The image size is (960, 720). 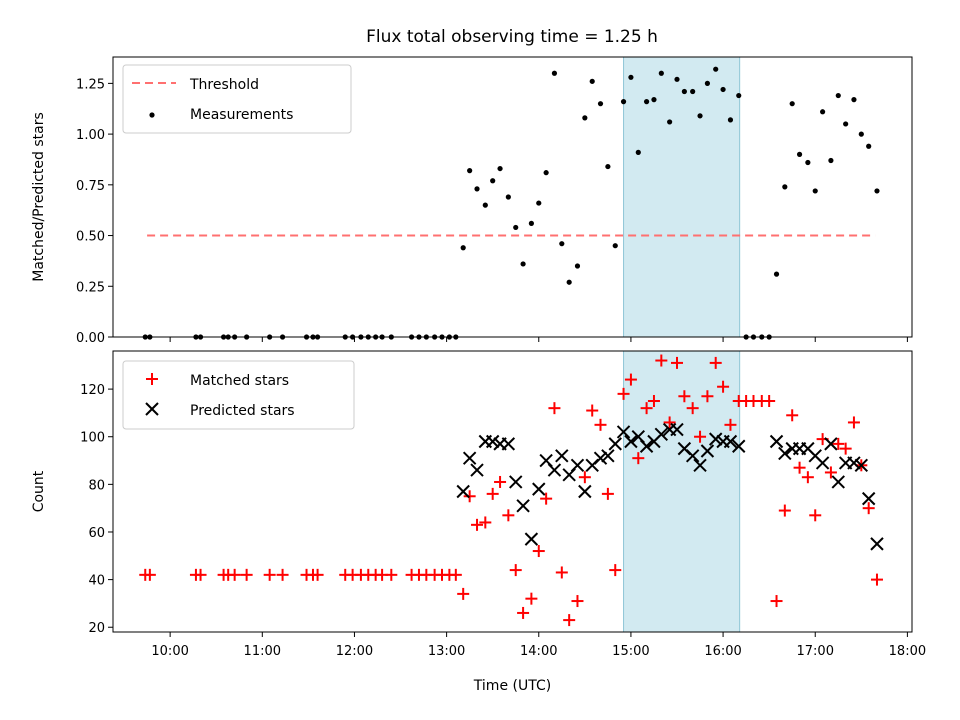 I want to click on legend-threshold-label: Threshold, so click(x=224, y=85).